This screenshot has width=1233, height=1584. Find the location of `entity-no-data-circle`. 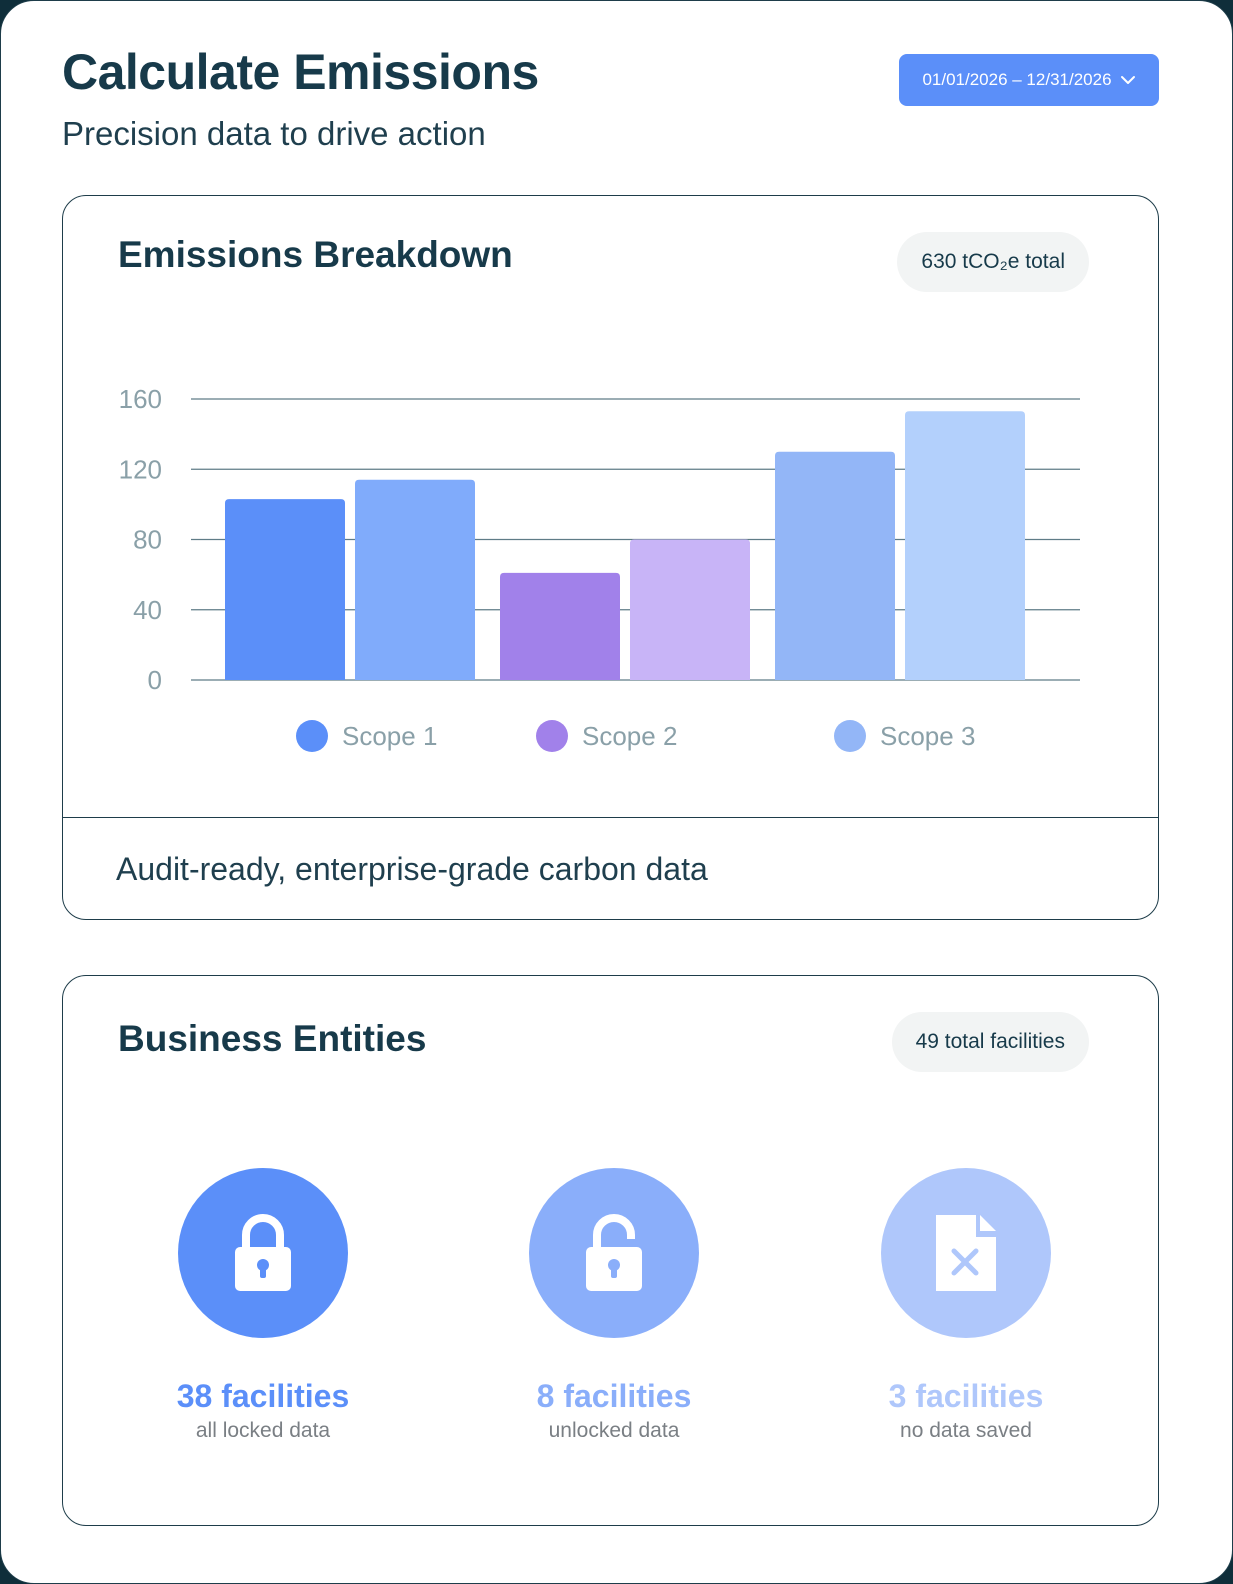

entity-no-data-circle is located at coordinates (966, 1253).